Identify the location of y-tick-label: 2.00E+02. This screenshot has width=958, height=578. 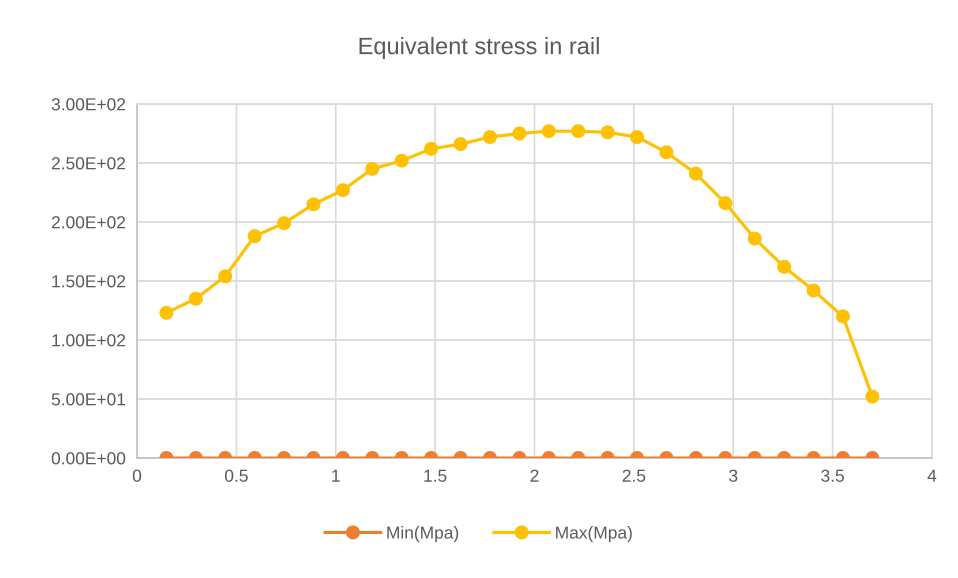
(89, 222).